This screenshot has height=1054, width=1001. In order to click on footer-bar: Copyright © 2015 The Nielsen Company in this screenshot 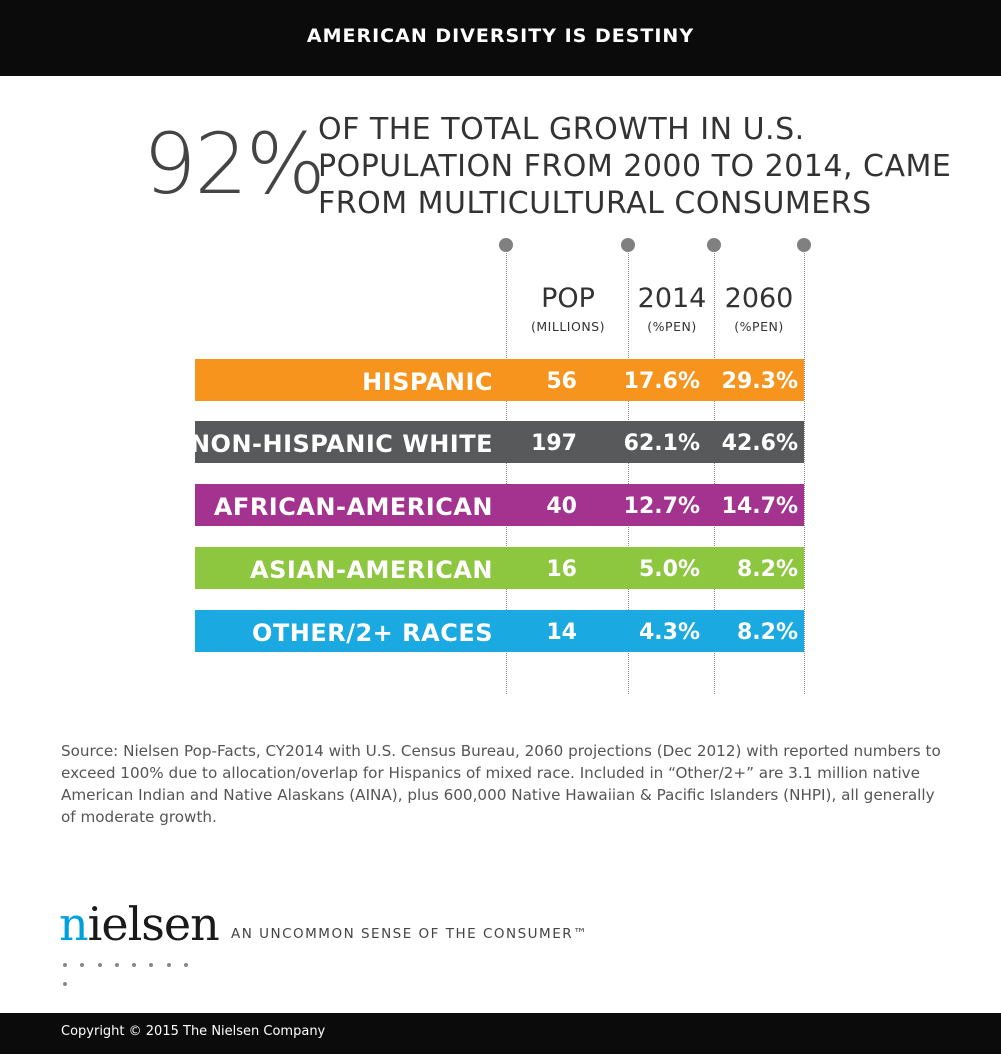, I will do `click(500, 1033)`.